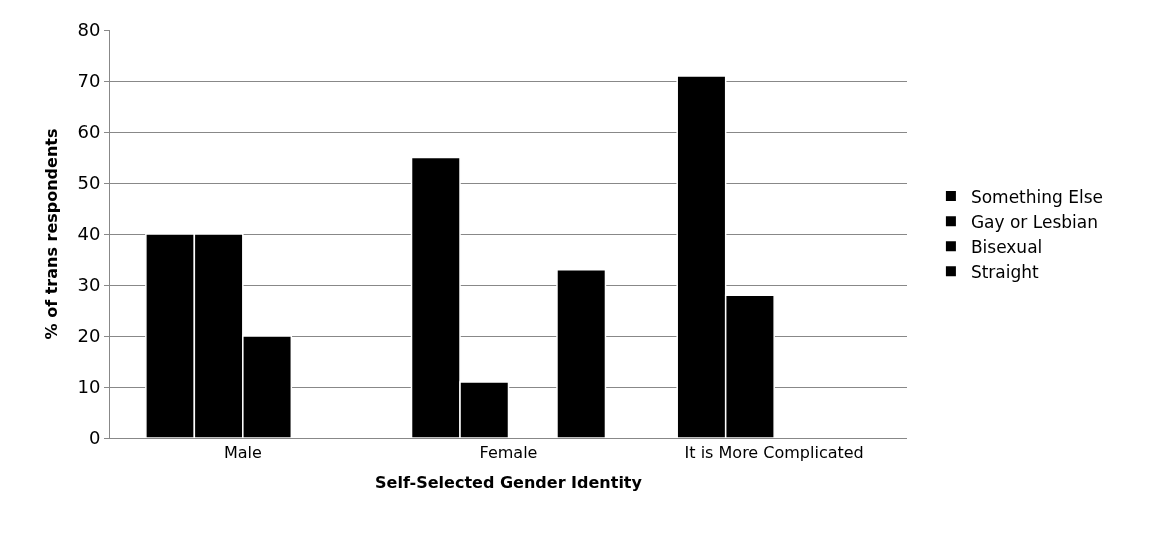 Image resolution: width=1157 pixels, height=538 pixels. Describe the element at coordinates (89, 183) in the screenshot. I see `y-tick-label: 50` at that location.